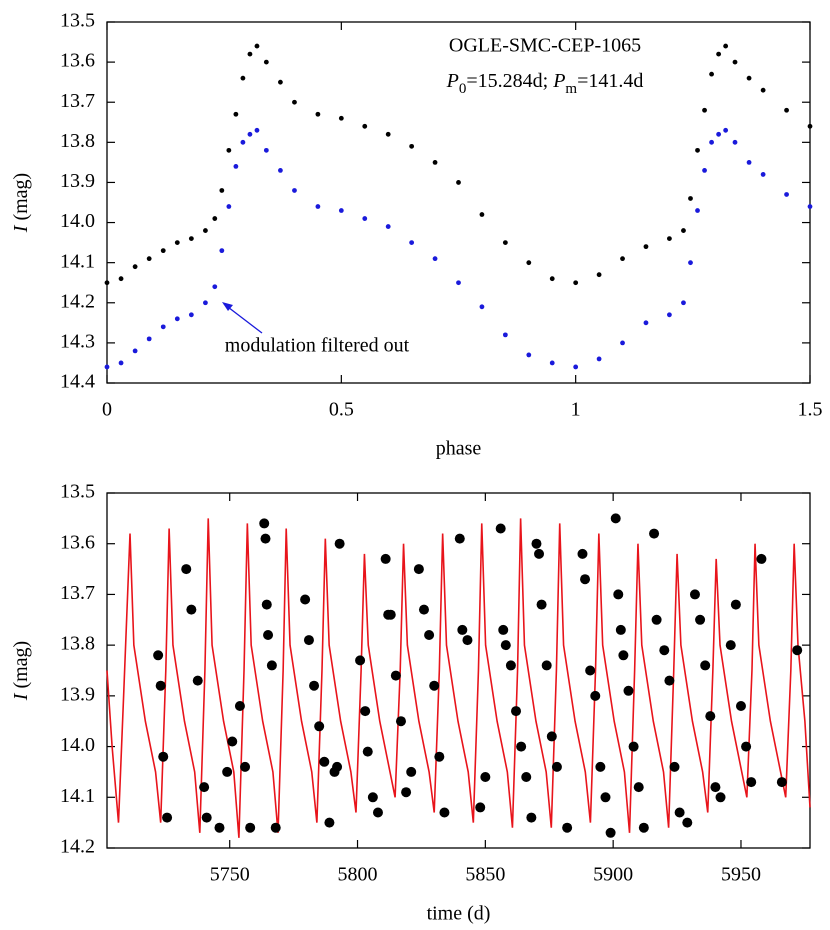 Image resolution: width=830 pixels, height=930 pixels. I want to click on x-tick-label: 0, so click(107, 410).